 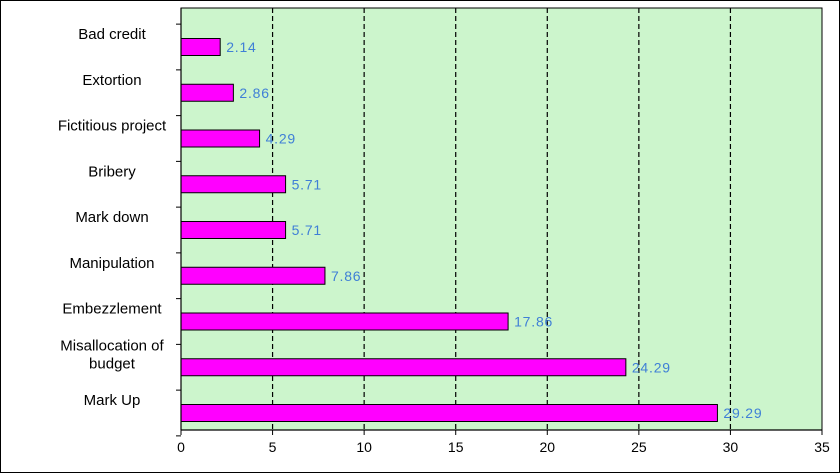 What do you see at coordinates (449, 413) in the screenshot?
I see `bar-mark-up` at bounding box center [449, 413].